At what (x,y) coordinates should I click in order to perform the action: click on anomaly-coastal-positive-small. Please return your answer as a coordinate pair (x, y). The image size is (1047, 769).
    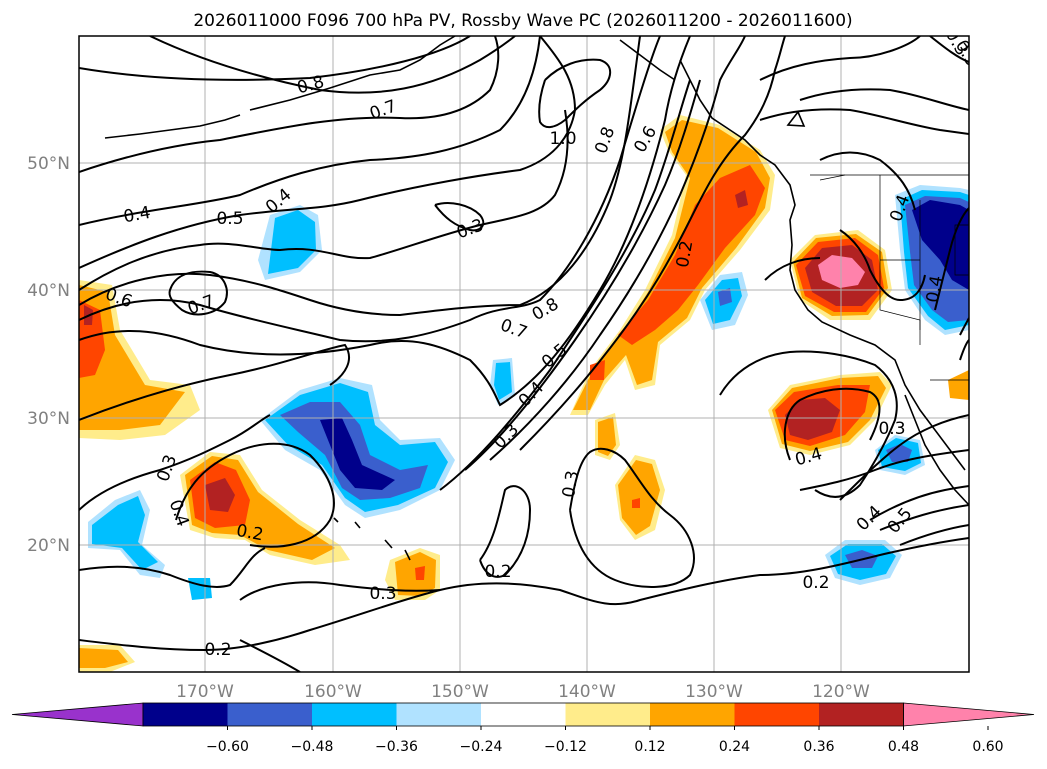
    Looking at the image, I should click on (597, 370).